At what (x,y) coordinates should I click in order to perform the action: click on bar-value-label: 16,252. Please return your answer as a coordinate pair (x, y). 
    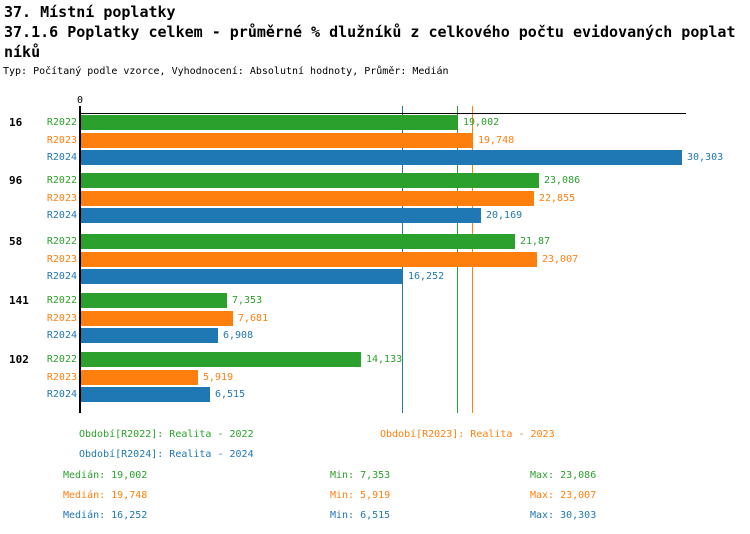
    Looking at the image, I should click on (426, 276).